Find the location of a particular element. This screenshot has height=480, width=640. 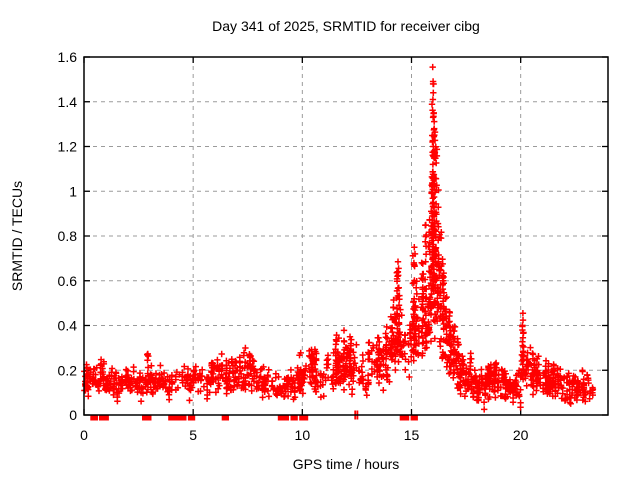

x-tick-label: 0 is located at coordinates (84, 435).